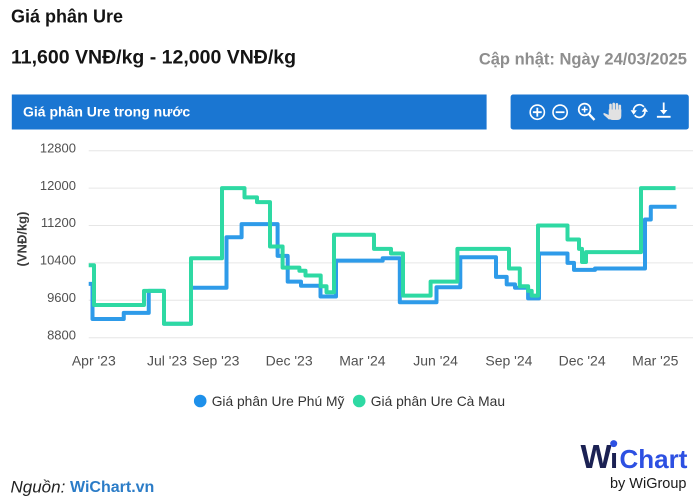 The image size is (700, 504). What do you see at coordinates (112, 487) in the screenshot?
I see `svg-text: WiChart.vn` at bounding box center [112, 487].